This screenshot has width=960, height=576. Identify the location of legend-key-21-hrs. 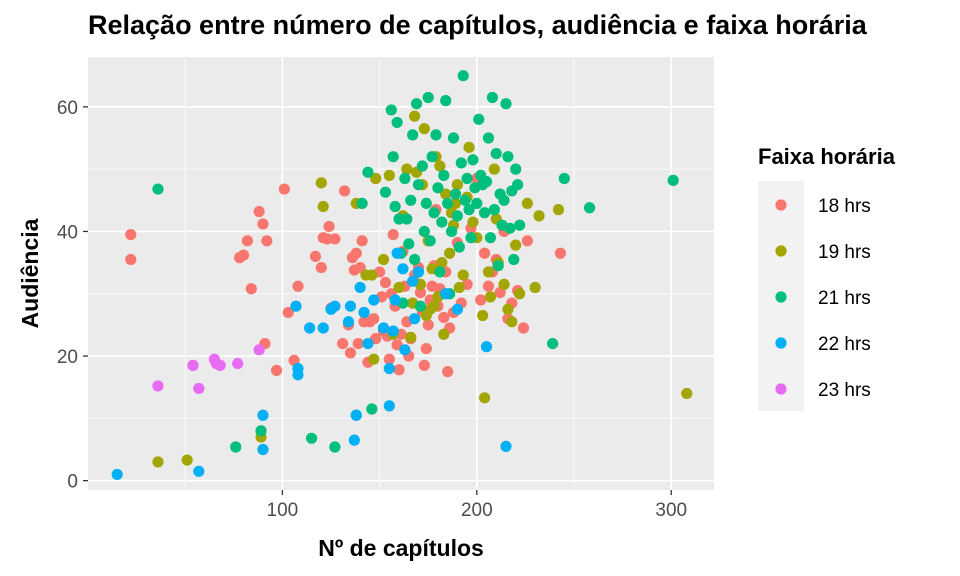
(781, 297).